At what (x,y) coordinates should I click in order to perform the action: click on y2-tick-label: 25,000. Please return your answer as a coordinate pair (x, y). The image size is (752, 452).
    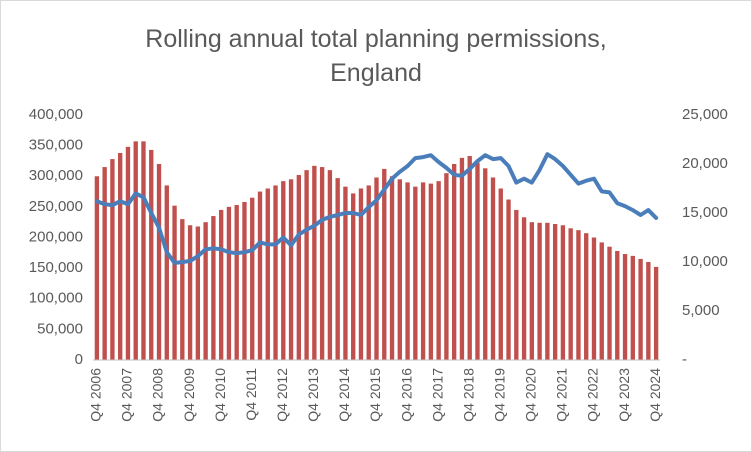
    Looking at the image, I should click on (705, 114).